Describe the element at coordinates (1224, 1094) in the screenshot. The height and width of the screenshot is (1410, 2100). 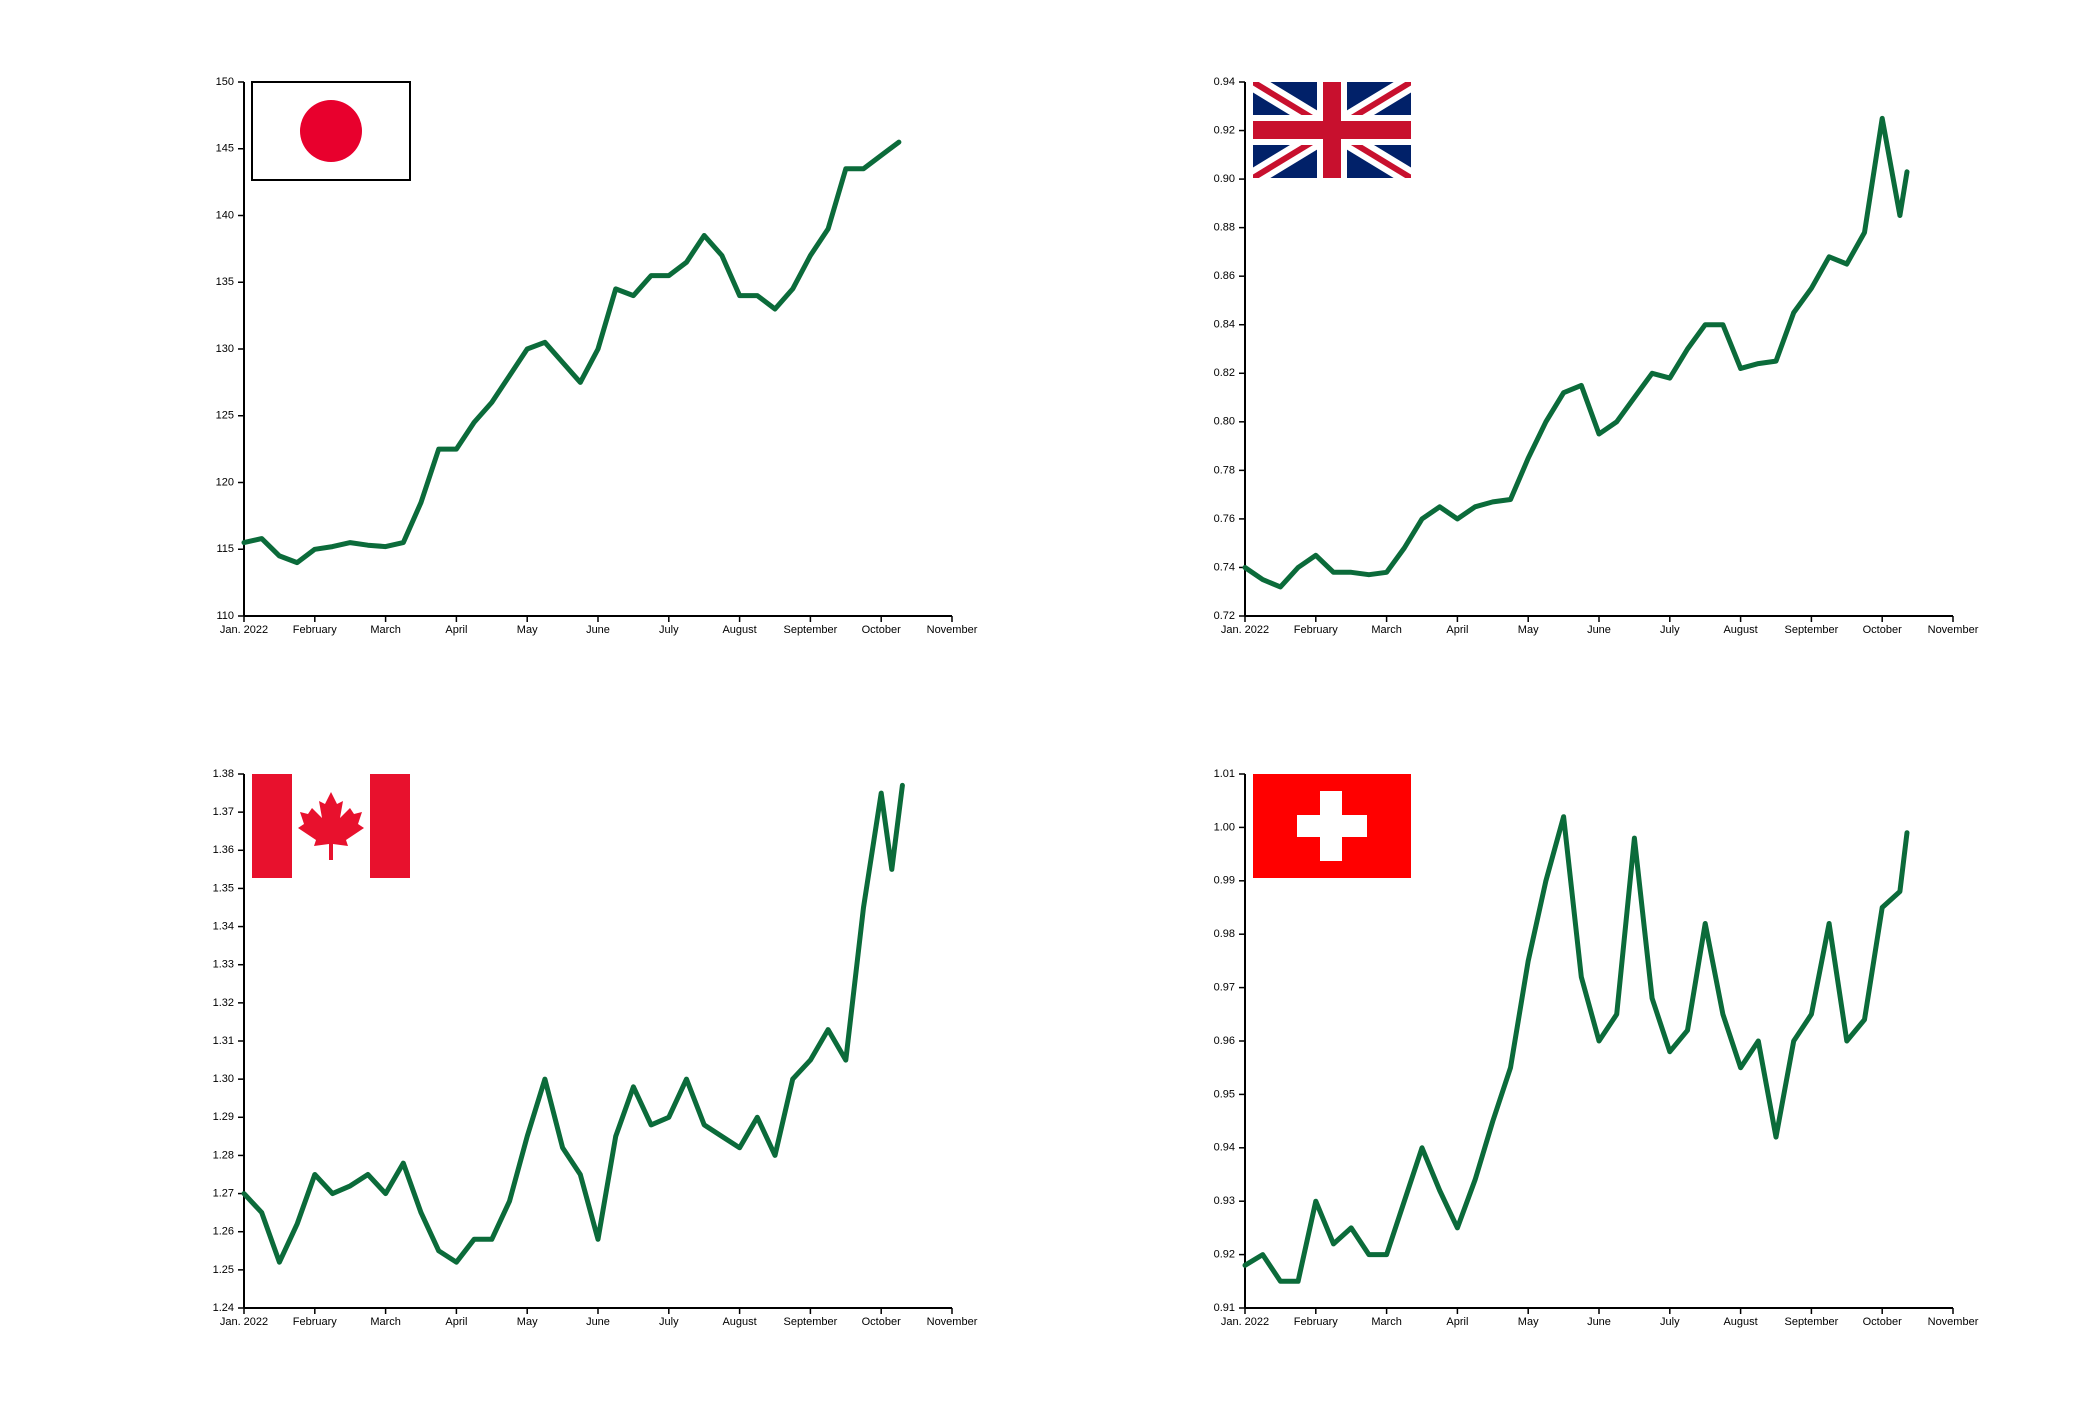
I see `y-tick-label: 0.95` at that location.